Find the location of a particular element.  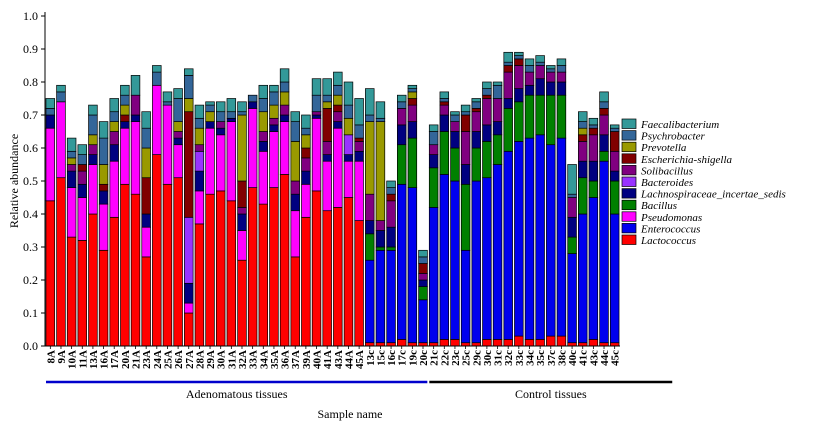

bar-segment-psychrobacter-30c is located at coordinates (487, 92).